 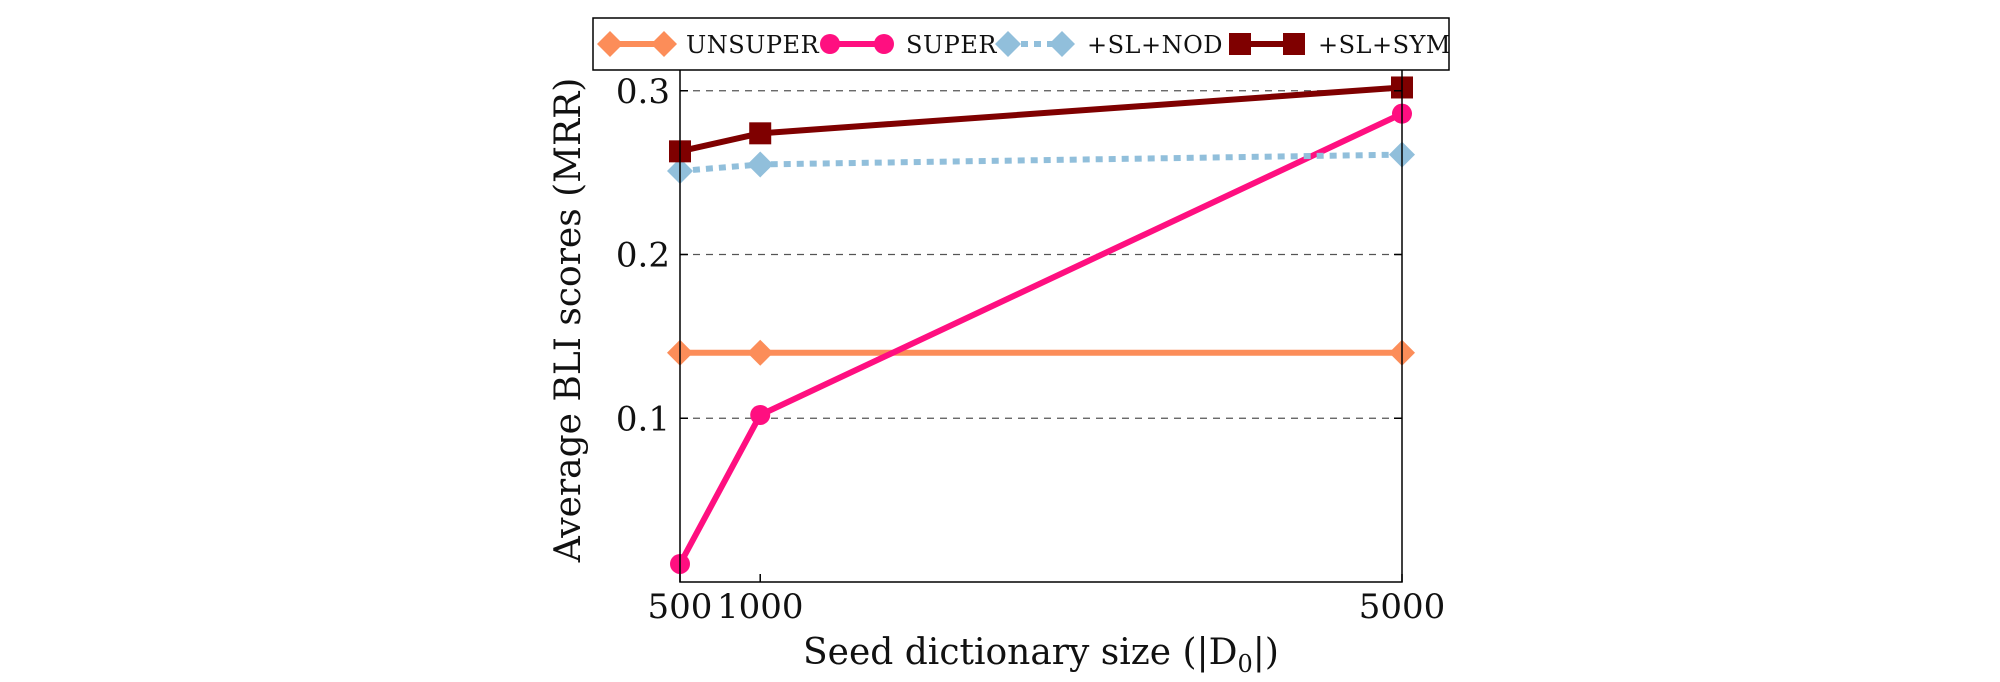 I want to click on y-tick-label: 0.1, so click(x=643, y=419).